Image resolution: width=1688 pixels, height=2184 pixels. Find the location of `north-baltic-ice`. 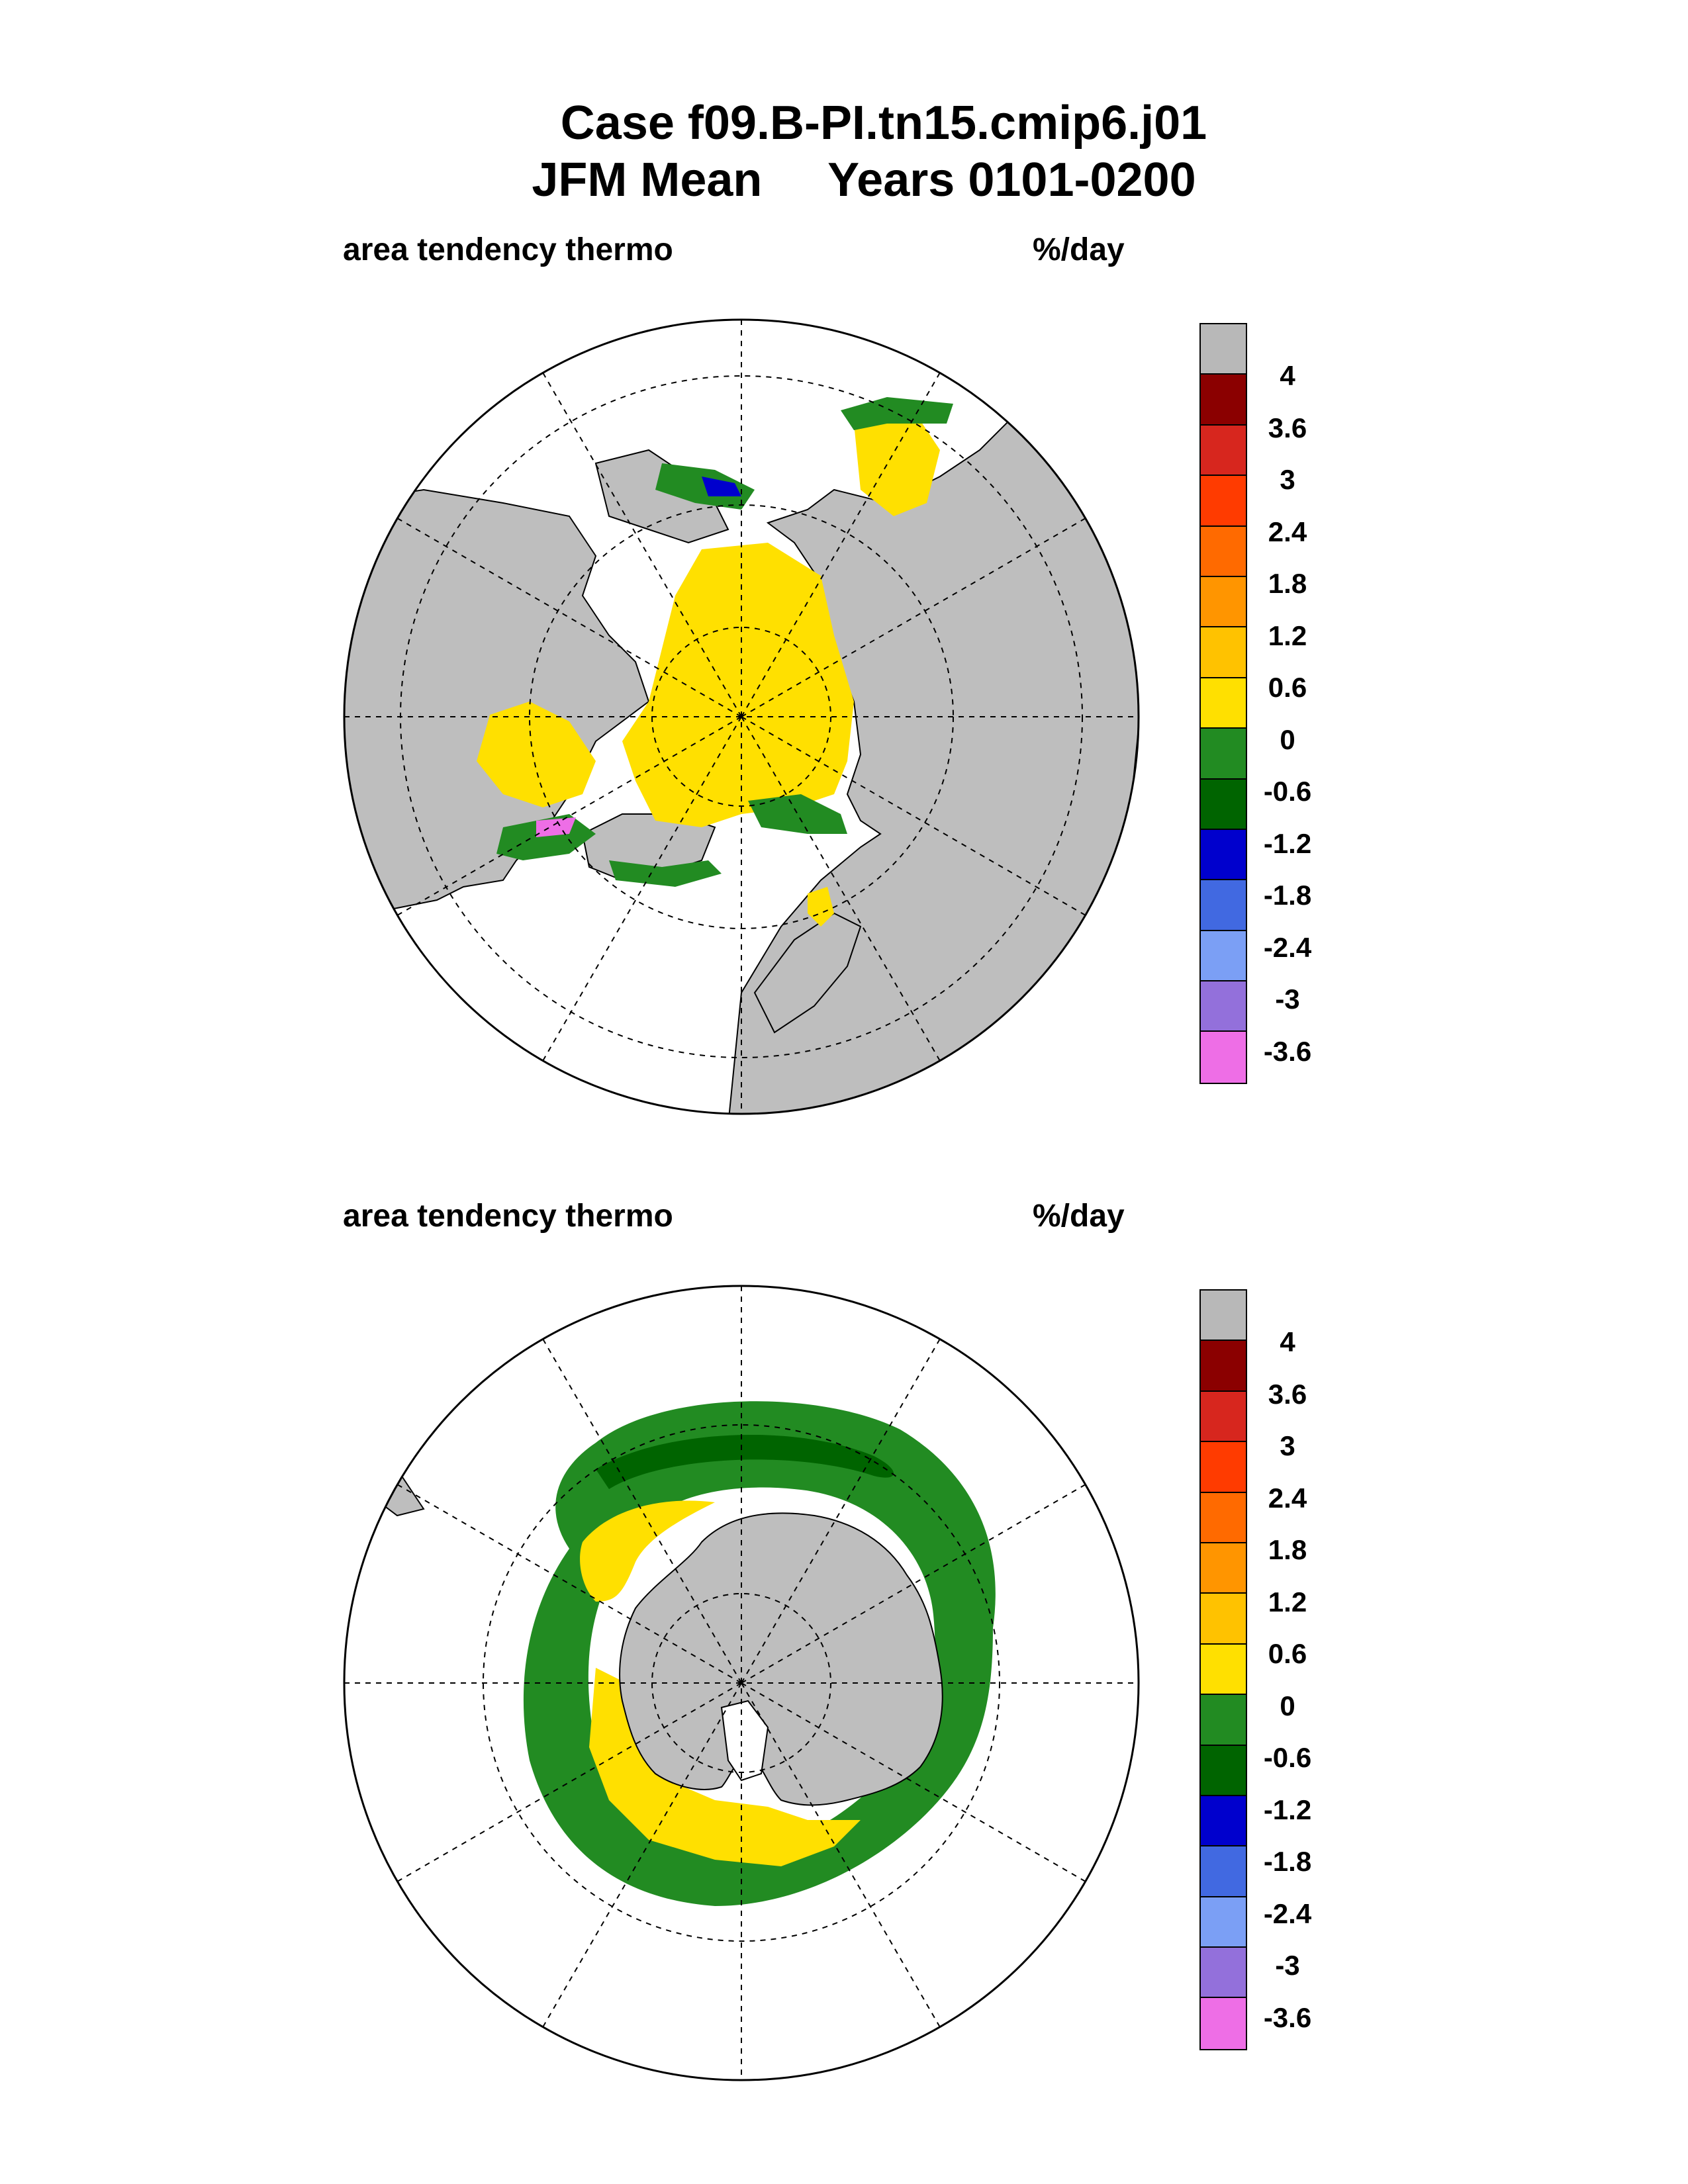

north-baltic-ice is located at coordinates (821, 907).